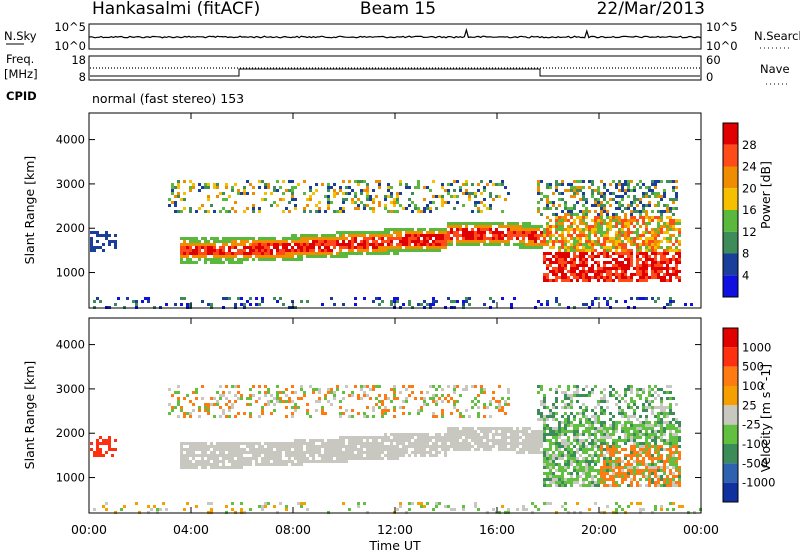 The image size is (800, 554). Describe the element at coordinates (20, 36) in the screenshot. I see `nsky-label: N.Sky` at that location.